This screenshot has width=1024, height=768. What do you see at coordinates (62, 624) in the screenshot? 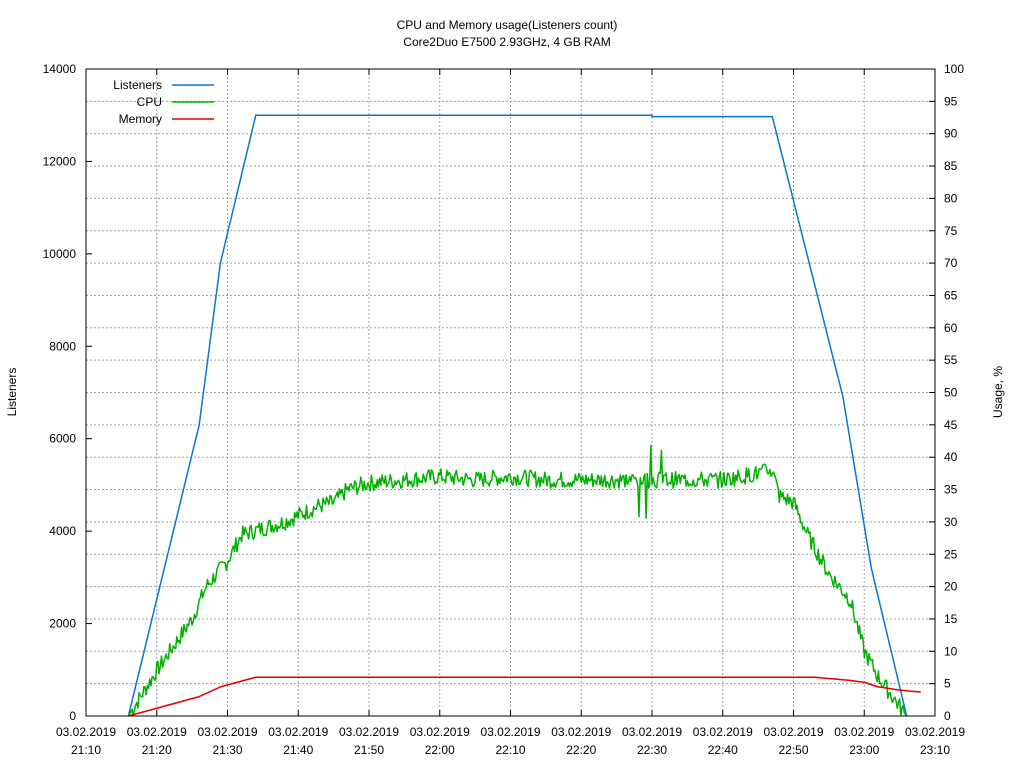
I see `y-tick-label: 2000` at bounding box center [62, 624].